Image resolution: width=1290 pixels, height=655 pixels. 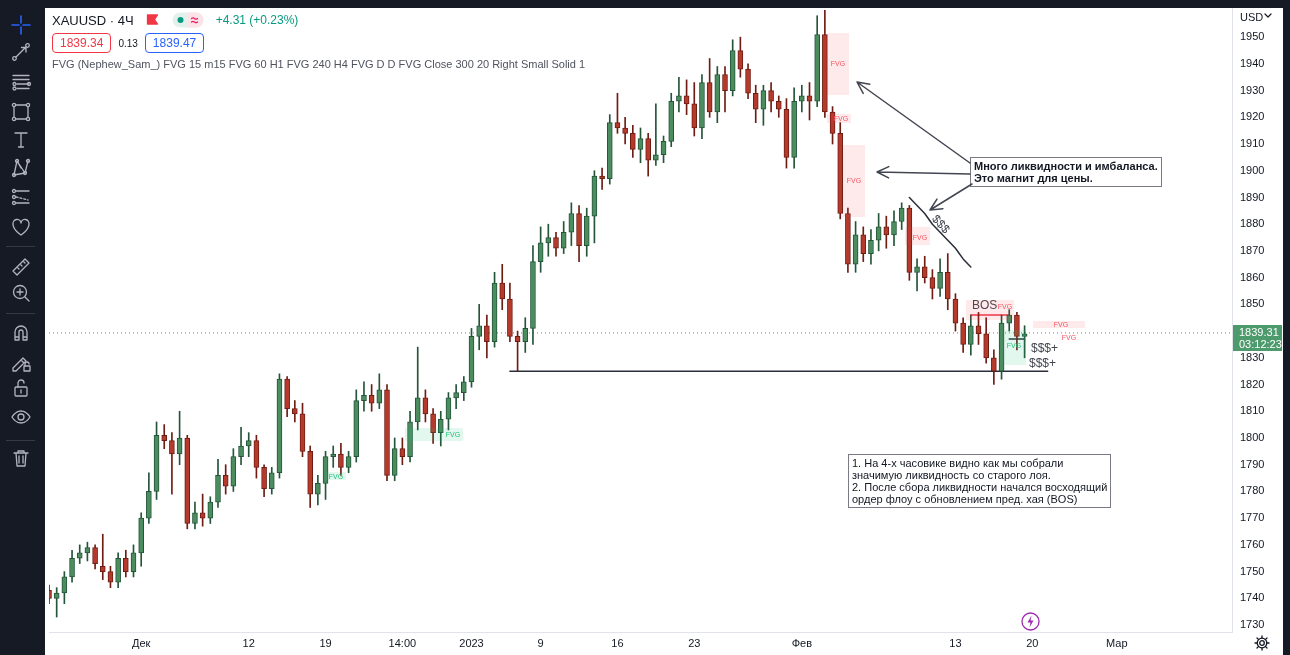 I want to click on annotation: 0.13, so click(x=128, y=43).